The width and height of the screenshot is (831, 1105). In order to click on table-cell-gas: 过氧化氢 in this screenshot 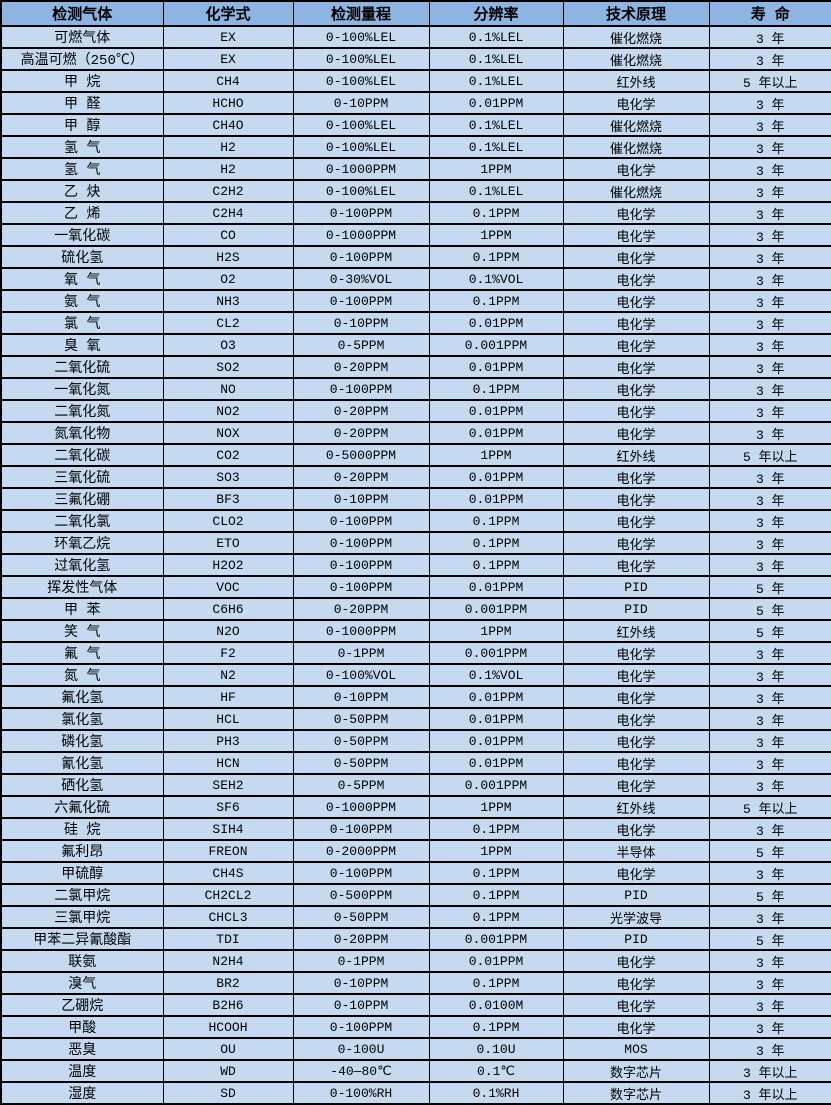, I will do `click(82, 565)`.